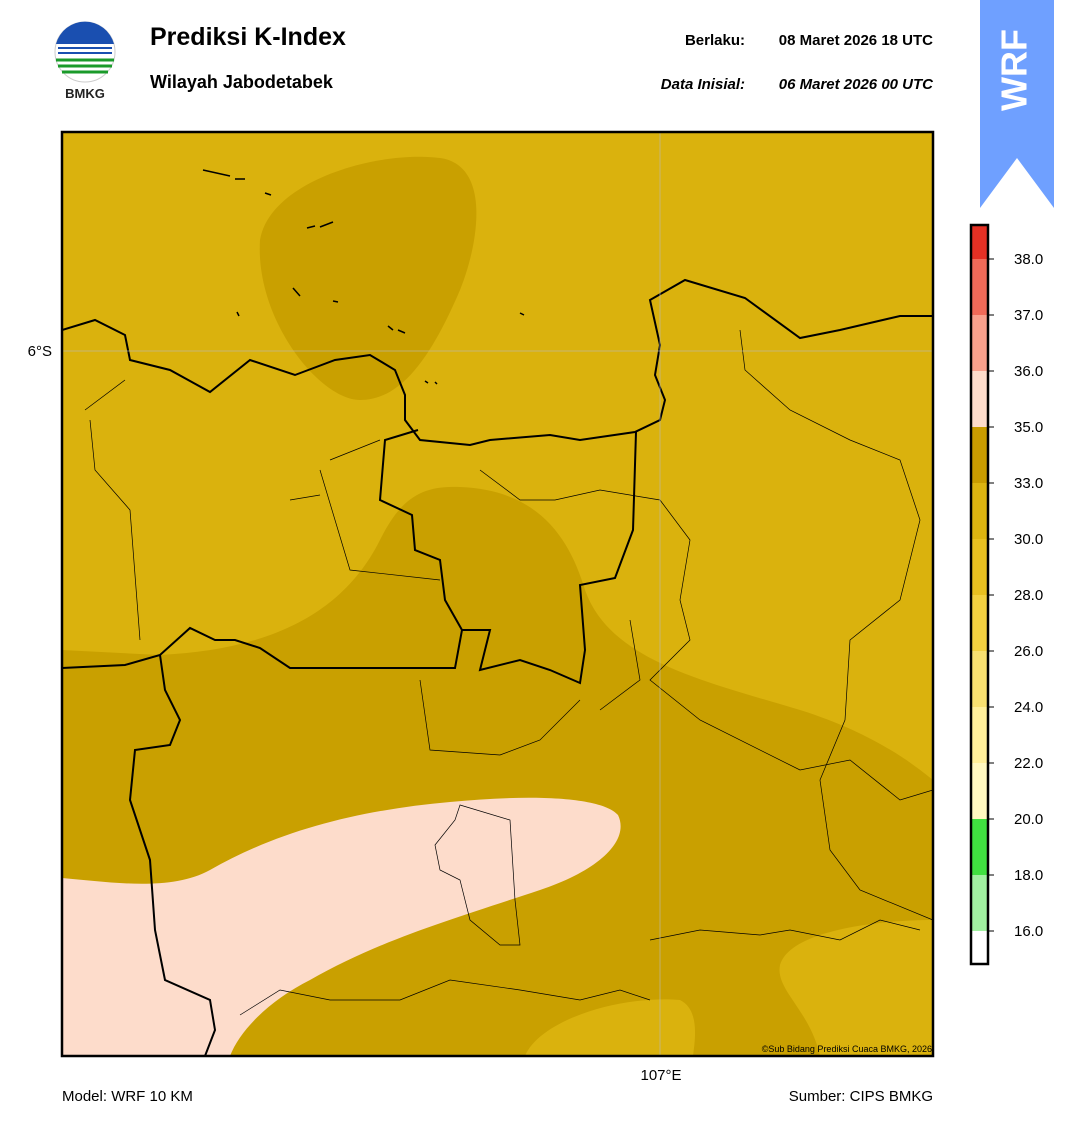  I want to click on colorbar-tick-label: 35.0, so click(1028, 427).